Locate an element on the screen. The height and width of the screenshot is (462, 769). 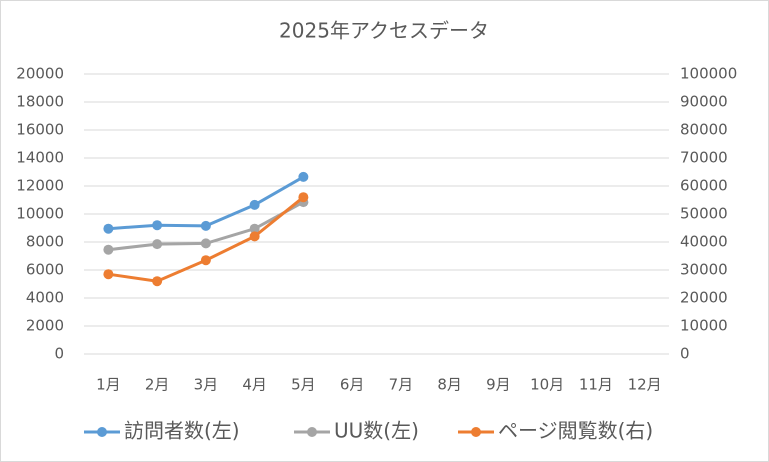
x-tick-label: 10月 is located at coordinates (547, 385).